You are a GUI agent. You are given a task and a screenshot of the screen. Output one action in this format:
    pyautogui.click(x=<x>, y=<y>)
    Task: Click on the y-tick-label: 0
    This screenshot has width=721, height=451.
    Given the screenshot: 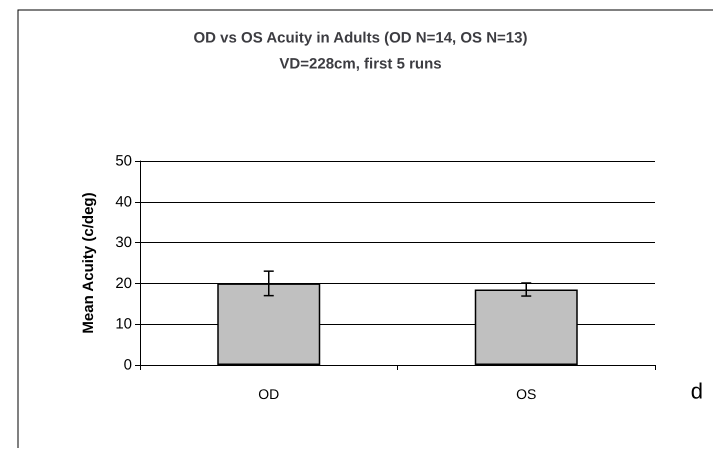 What is the action you would take?
    pyautogui.click(x=128, y=365)
    